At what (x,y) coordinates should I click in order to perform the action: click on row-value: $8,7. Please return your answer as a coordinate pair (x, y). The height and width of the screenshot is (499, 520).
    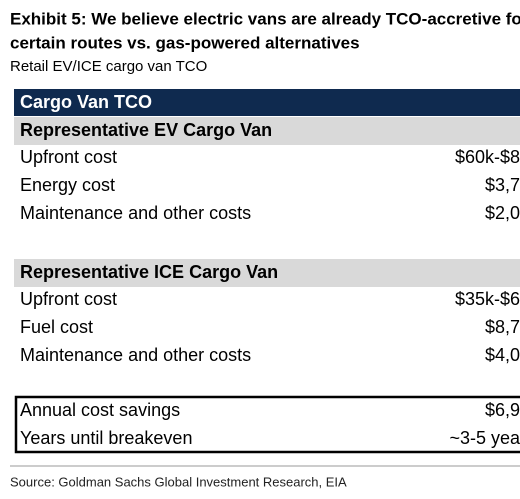
    Looking at the image, I should click on (502, 327).